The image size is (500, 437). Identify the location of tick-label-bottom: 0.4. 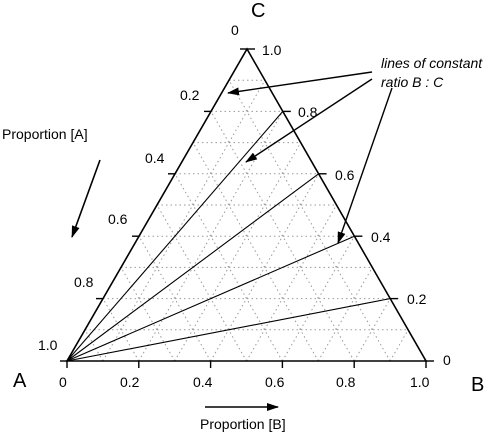
(203, 382).